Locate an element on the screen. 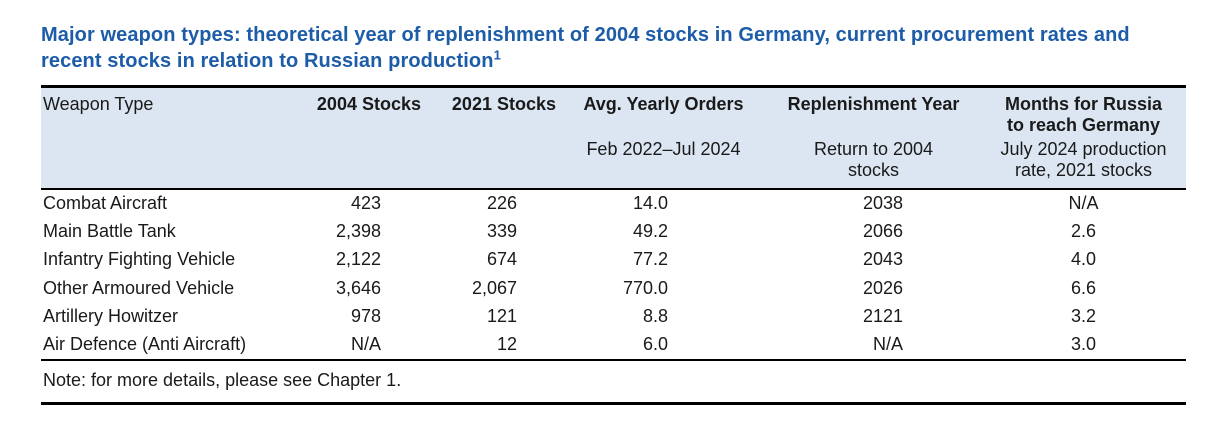 This screenshot has width=1205, height=440. cell-avg-yearly-orders: 6.0 is located at coordinates (655, 344).